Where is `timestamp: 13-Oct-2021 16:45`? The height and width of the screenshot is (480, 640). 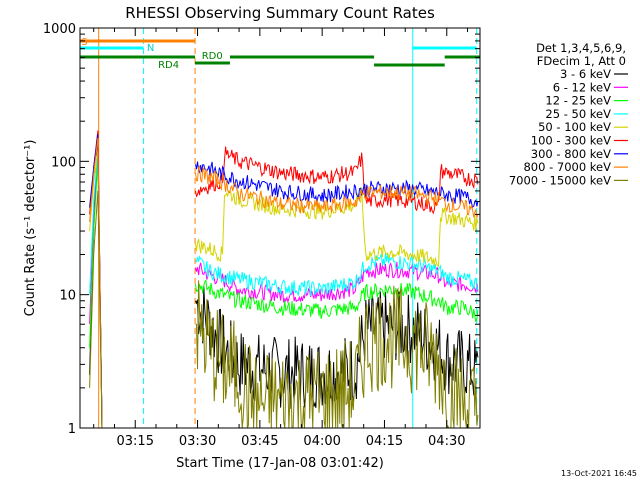 timestamp: 13-Oct-2021 16:45 is located at coordinates (599, 473).